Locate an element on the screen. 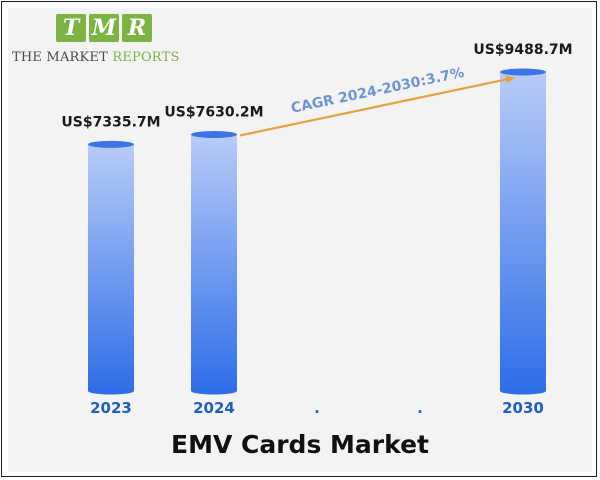 Image resolution: width=600 pixels, height=480 pixels. bar-2024 is located at coordinates (214, 262).